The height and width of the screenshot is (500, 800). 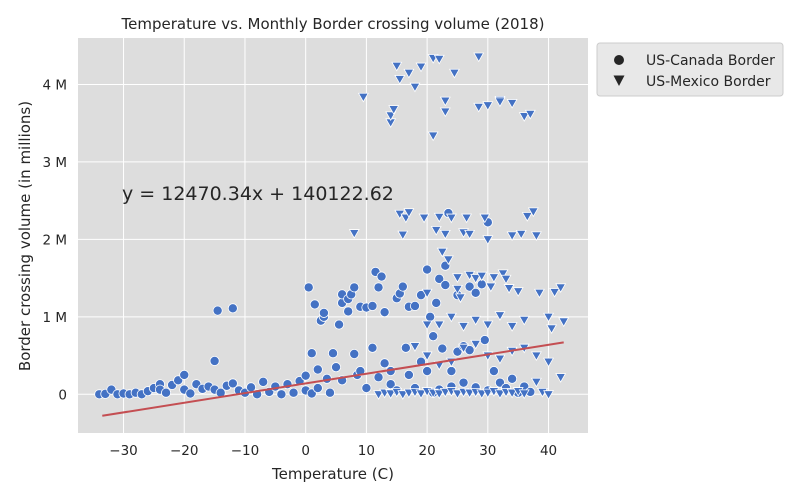 What do you see at coordinates (62, 395) in the screenshot?
I see `y-tick-label: 0` at bounding box center [62, 395].